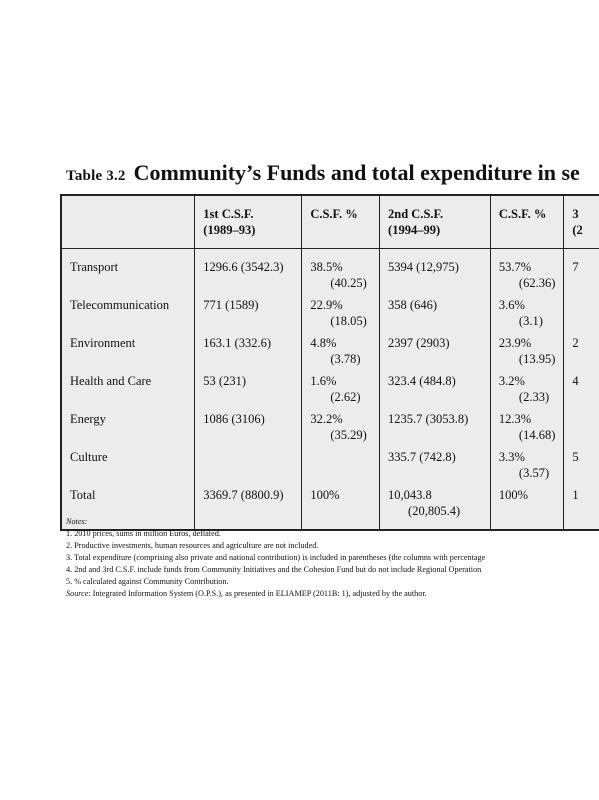 Image resolution: width=599 pixels, height=800 pixels. What do you see at coordinates (581, 465) in the screenshot?
I see `table-cell: 5` at bounding box center [581, 465].